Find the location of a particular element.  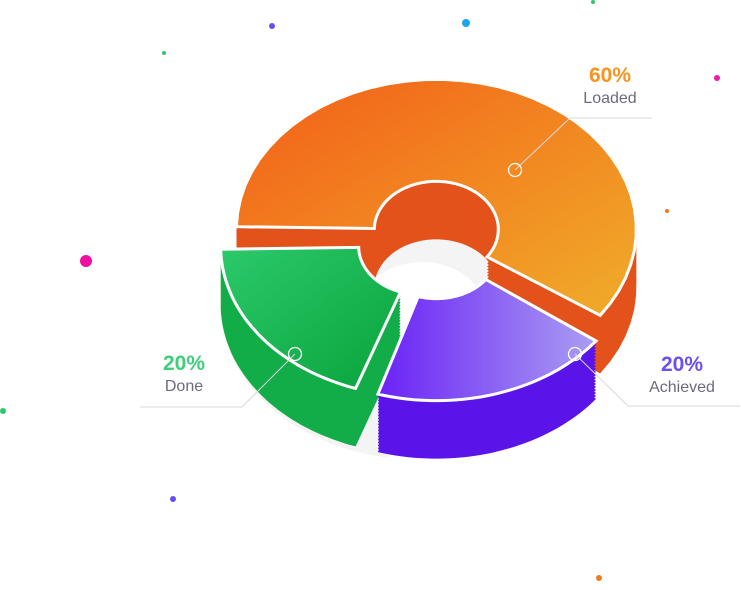

label-achieved: 20% Achieved is located at coordinates (681, 376).